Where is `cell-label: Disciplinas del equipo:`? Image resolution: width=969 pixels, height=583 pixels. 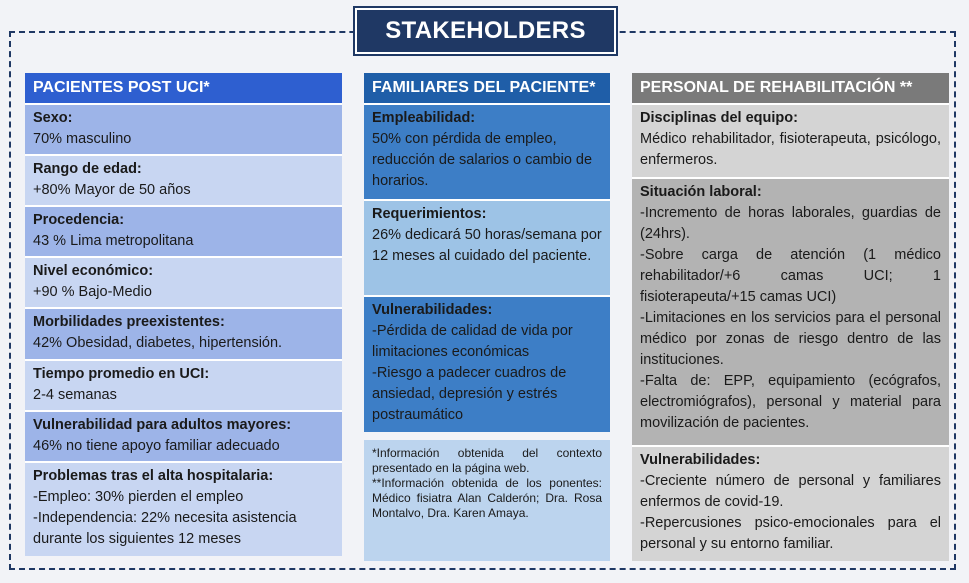 cell-label: Disciplinas del equipo: is located at coordinates (719, 118).